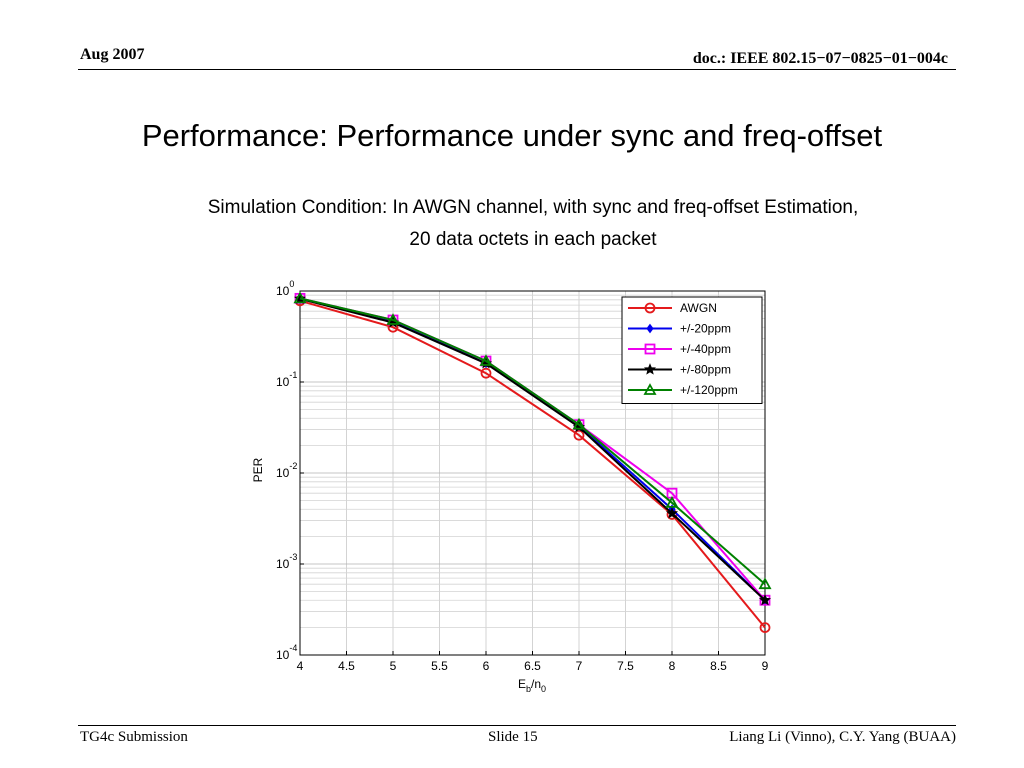 Image resolution: width=1024 pixels, height=768 pixels. Describe the element at coordinates (393, 666) in the screenshot. I see `x-tick-label: 5` at that location.